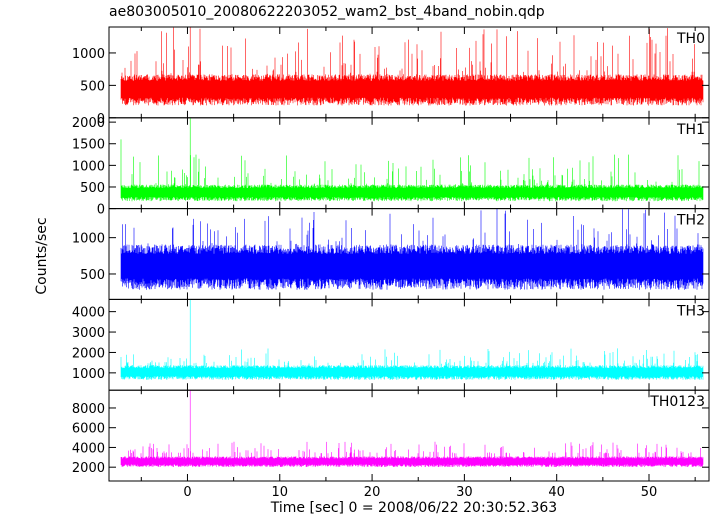  Describe the element at coordinates (690, 130) in the screenshot. I see `panel-label: TH1` at that location.